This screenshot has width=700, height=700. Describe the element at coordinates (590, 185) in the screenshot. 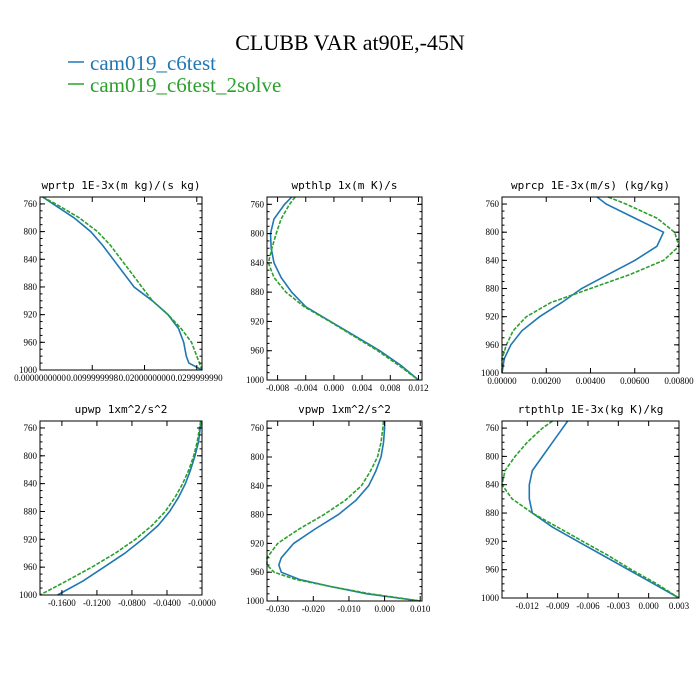

I see `panel-title: wprcp 1E-3x(m/s) (kg/kg)` at that location.